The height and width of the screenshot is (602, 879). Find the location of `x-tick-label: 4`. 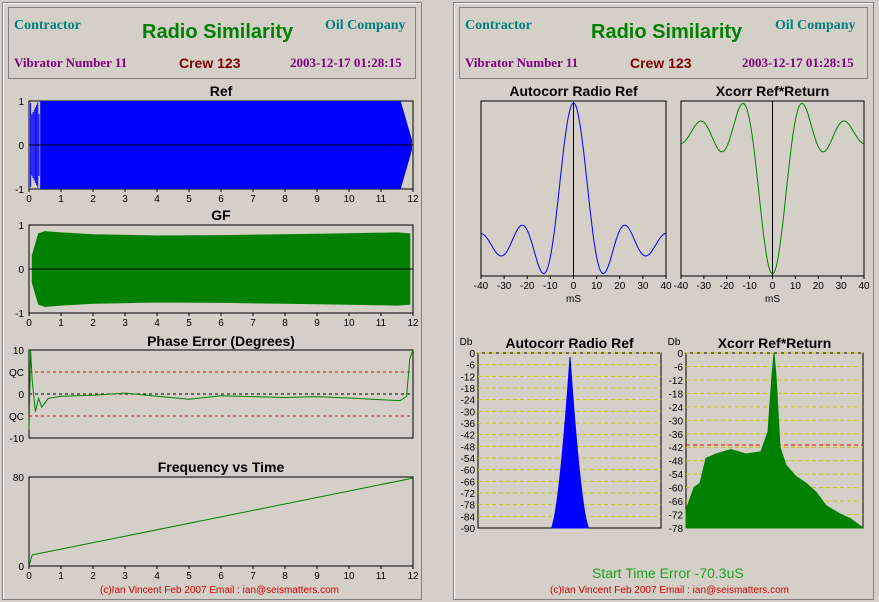

x-tick-label: 4 is located at coordinates (157, 199).